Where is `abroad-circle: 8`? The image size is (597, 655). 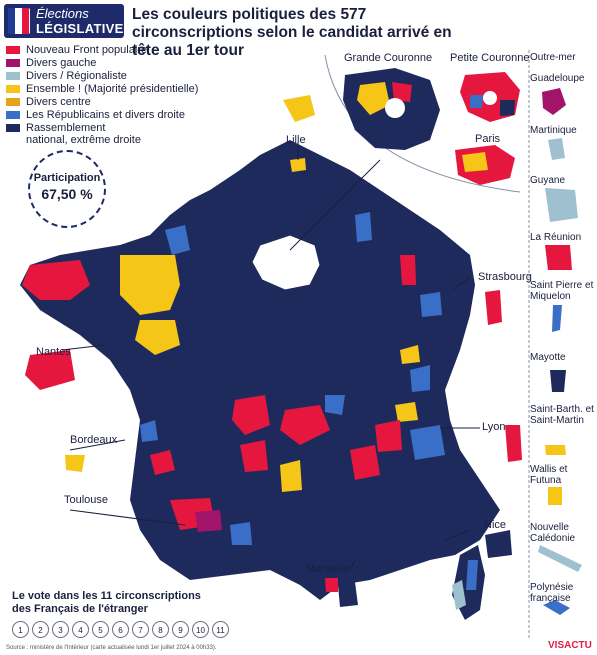 abroad-circle: 8 is located at coordinates (160, 629).